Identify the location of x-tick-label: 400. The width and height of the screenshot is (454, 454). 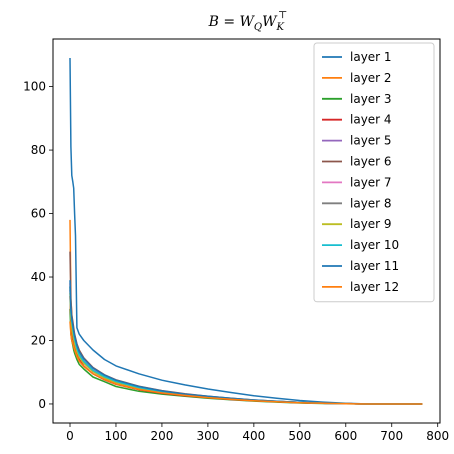
(253, 436).